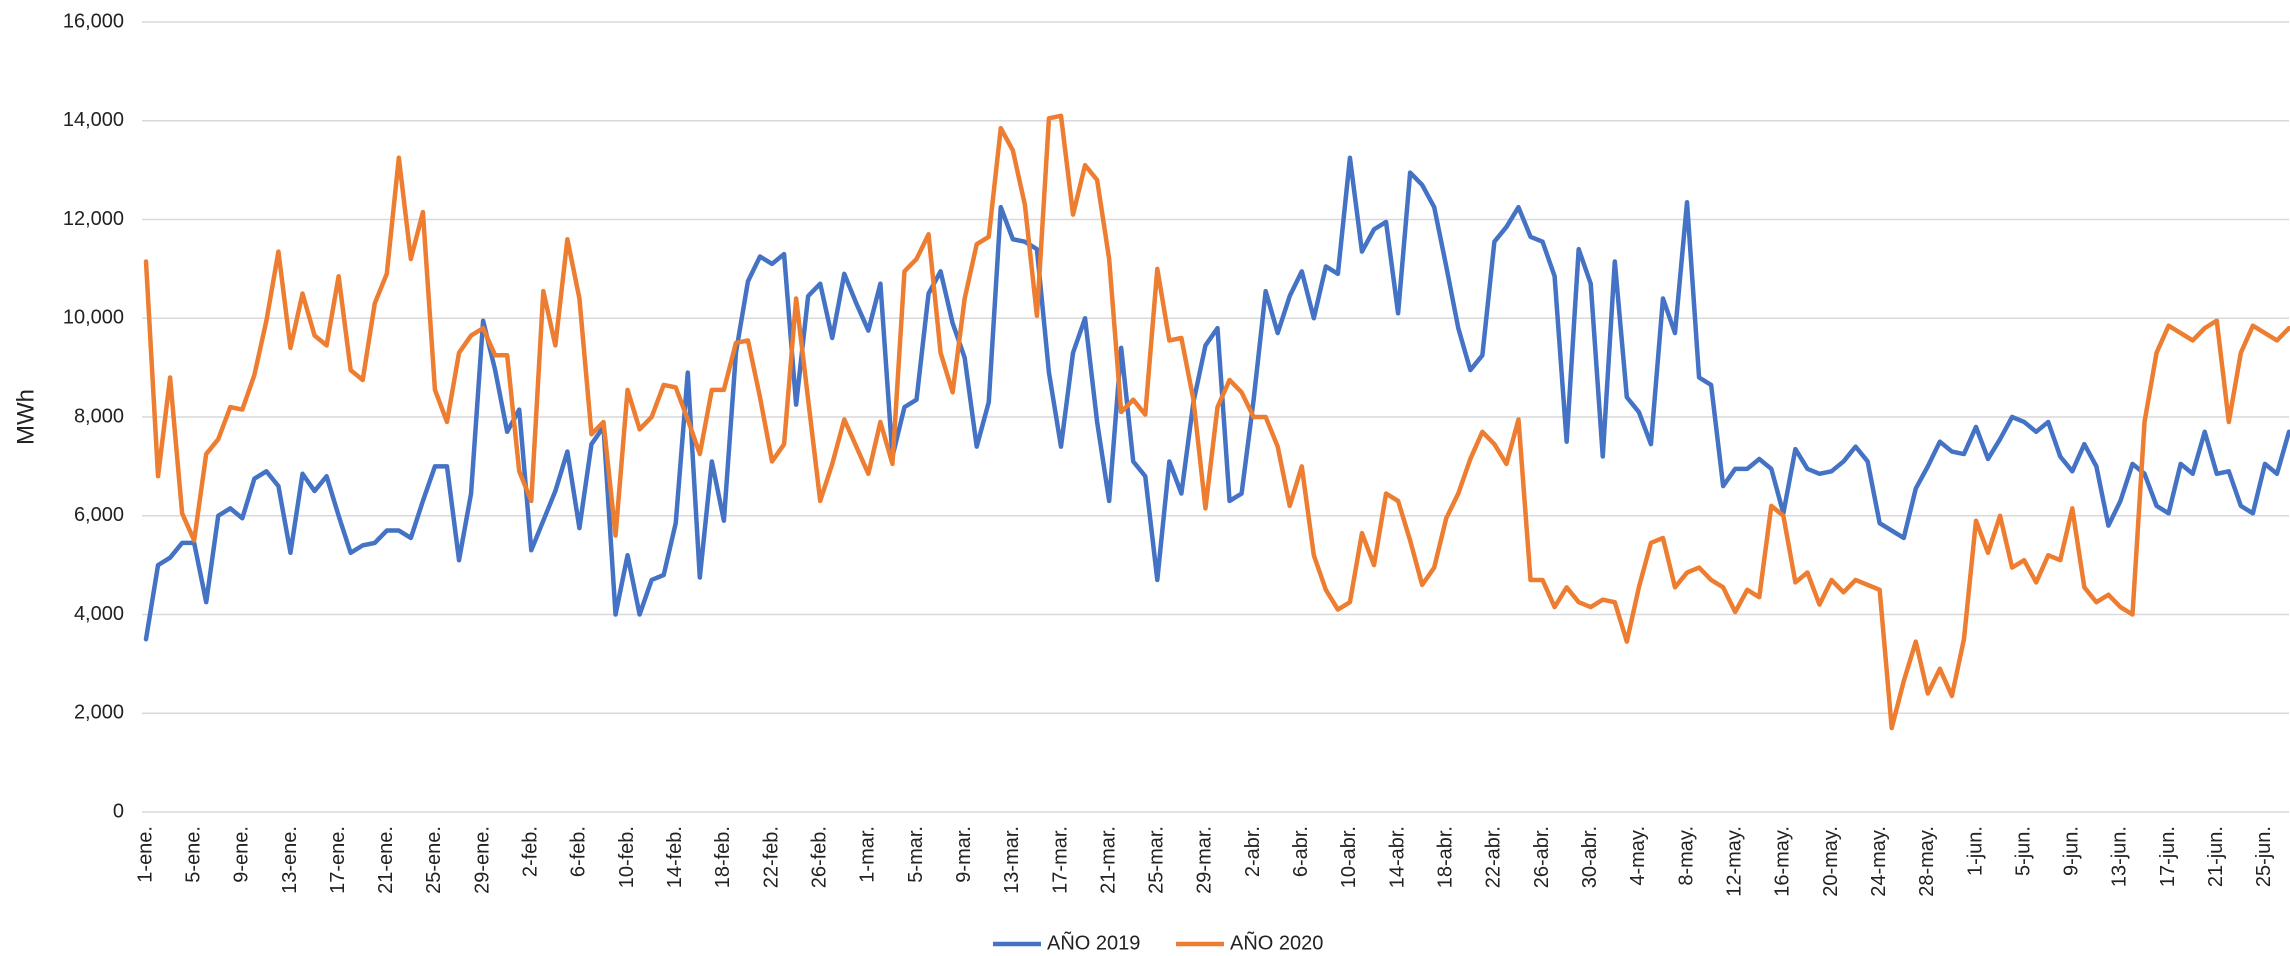  Describe the element at coordinates (531, 851) in the screenshot. I see `x-tick-label: 2-feb.` at that location.